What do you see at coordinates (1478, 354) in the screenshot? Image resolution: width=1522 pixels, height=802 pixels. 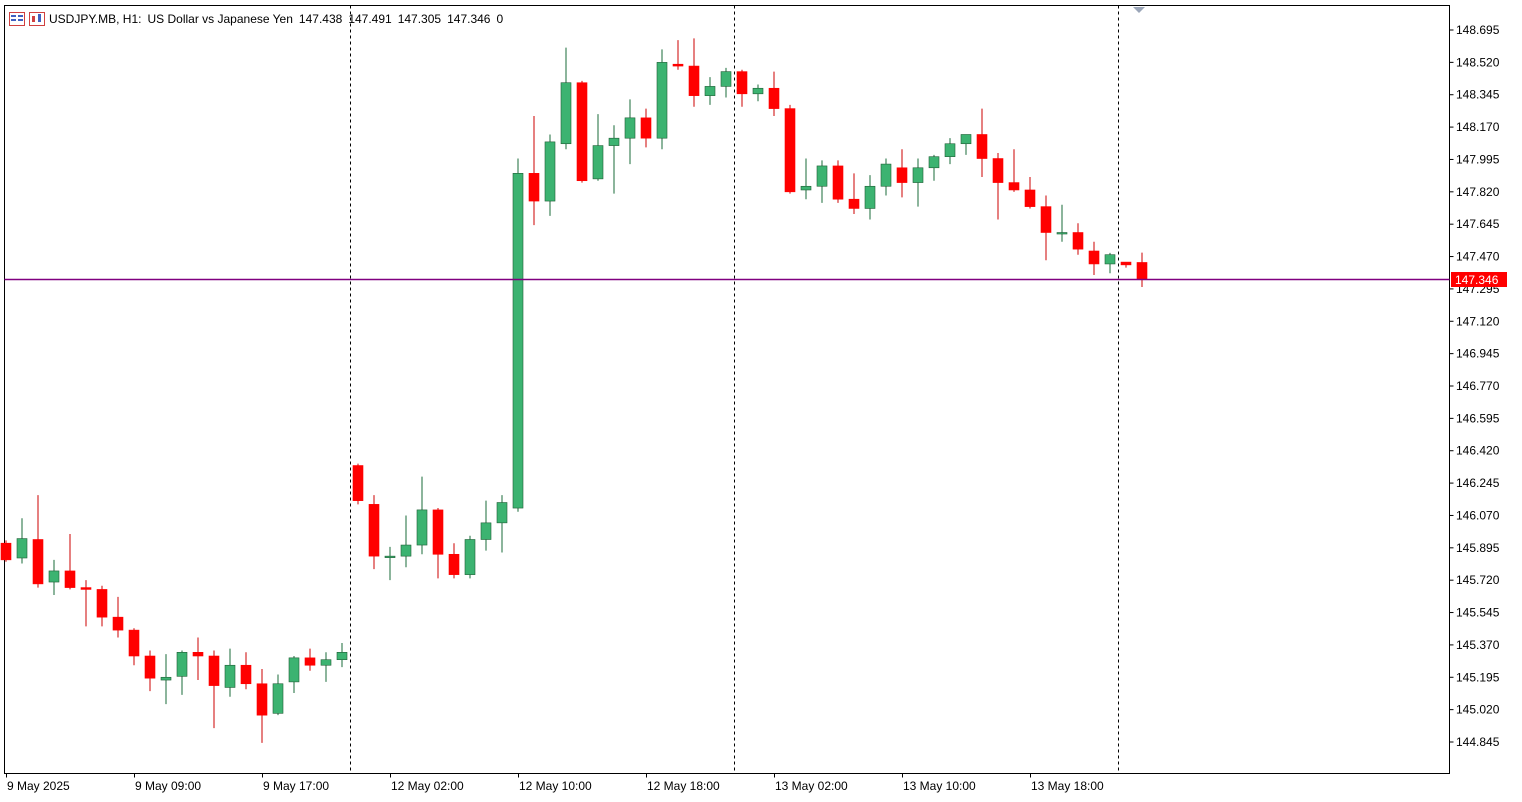 I see `y-tick-label: 146.945` at bounding box center [1478, 354].